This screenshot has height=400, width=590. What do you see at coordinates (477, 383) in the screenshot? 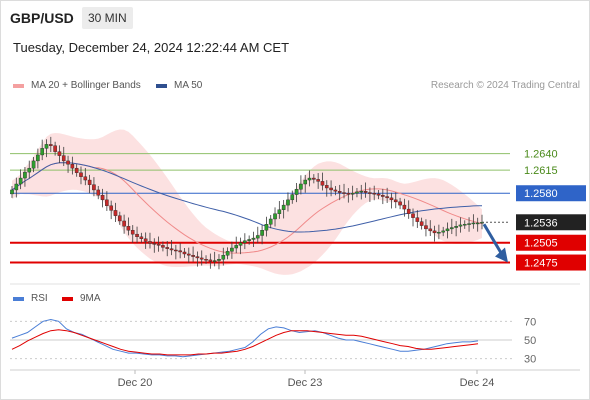
I see `x-label-dec-24: Dec 24` at bounding box center [477, 383].